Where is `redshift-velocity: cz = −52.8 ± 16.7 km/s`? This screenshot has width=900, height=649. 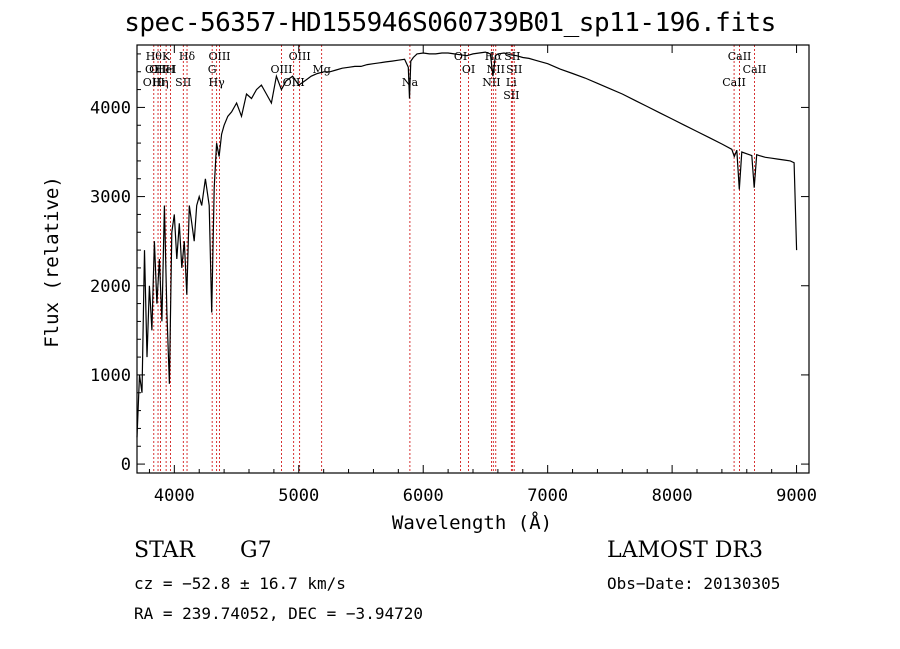
redshift-velocity: cz = −52.8 ± 16.7 km/s is located at coordinates (240, 583).